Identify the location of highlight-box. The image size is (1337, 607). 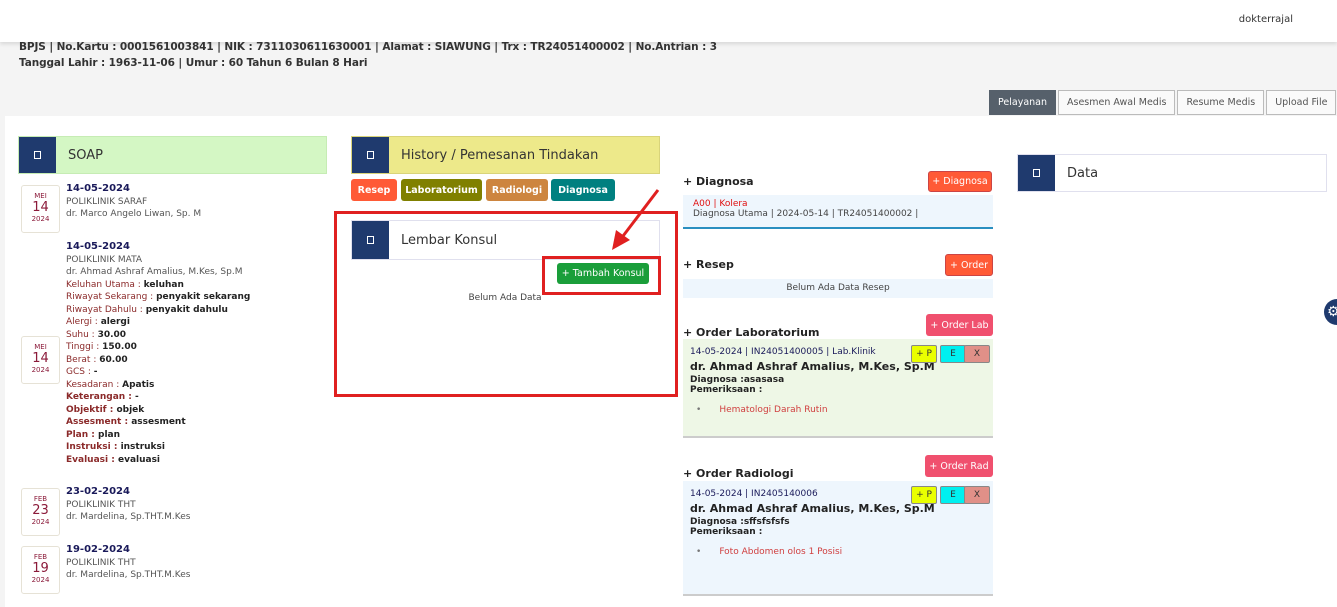
(506, 304).